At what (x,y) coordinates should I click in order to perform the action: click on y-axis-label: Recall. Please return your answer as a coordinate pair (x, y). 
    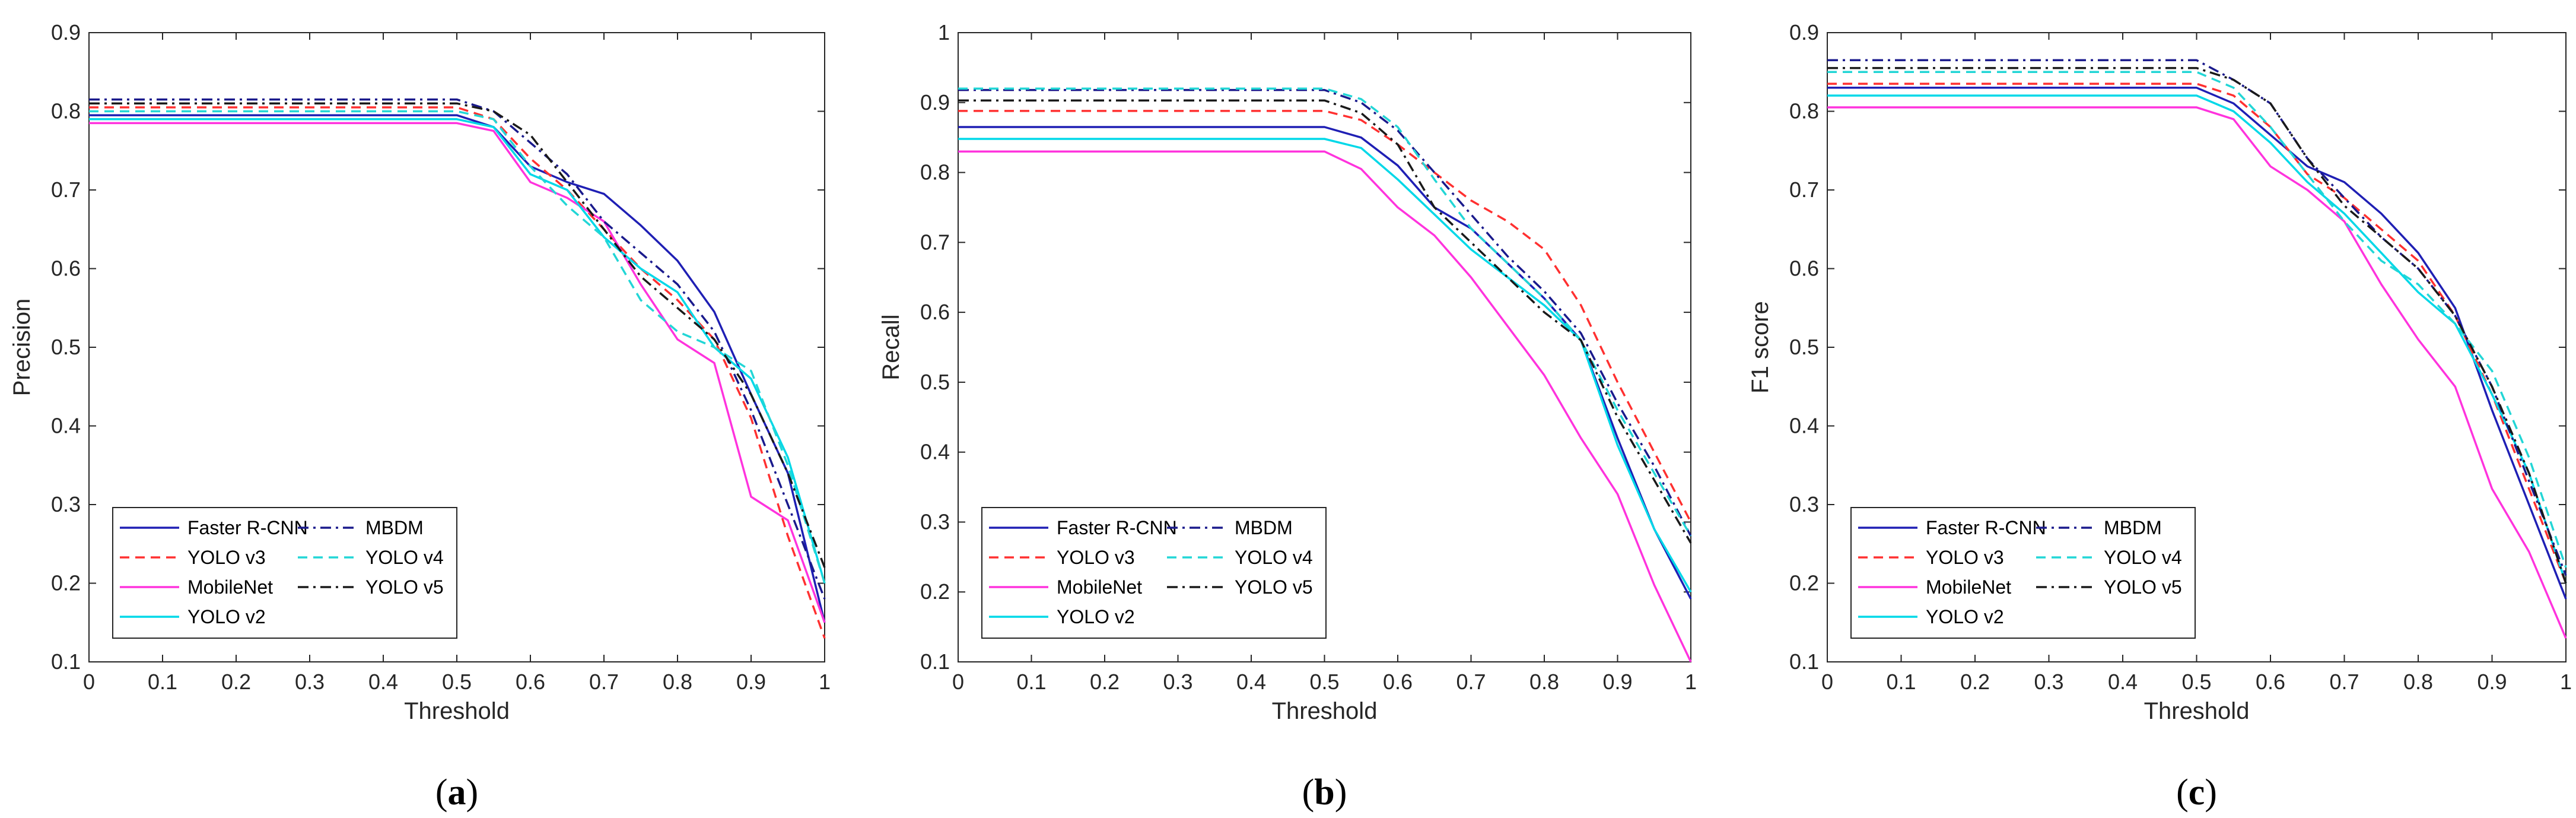
    Looking at the image, I should click on (891, 347).